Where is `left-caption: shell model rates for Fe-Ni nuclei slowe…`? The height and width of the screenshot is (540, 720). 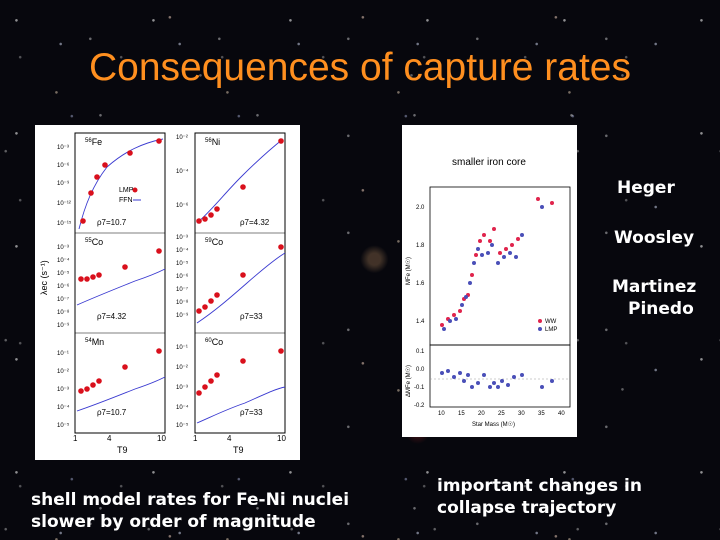
left-caption: shell model rates for Fe-Ni nuclei slowe… is located at coordinates (190, 511).